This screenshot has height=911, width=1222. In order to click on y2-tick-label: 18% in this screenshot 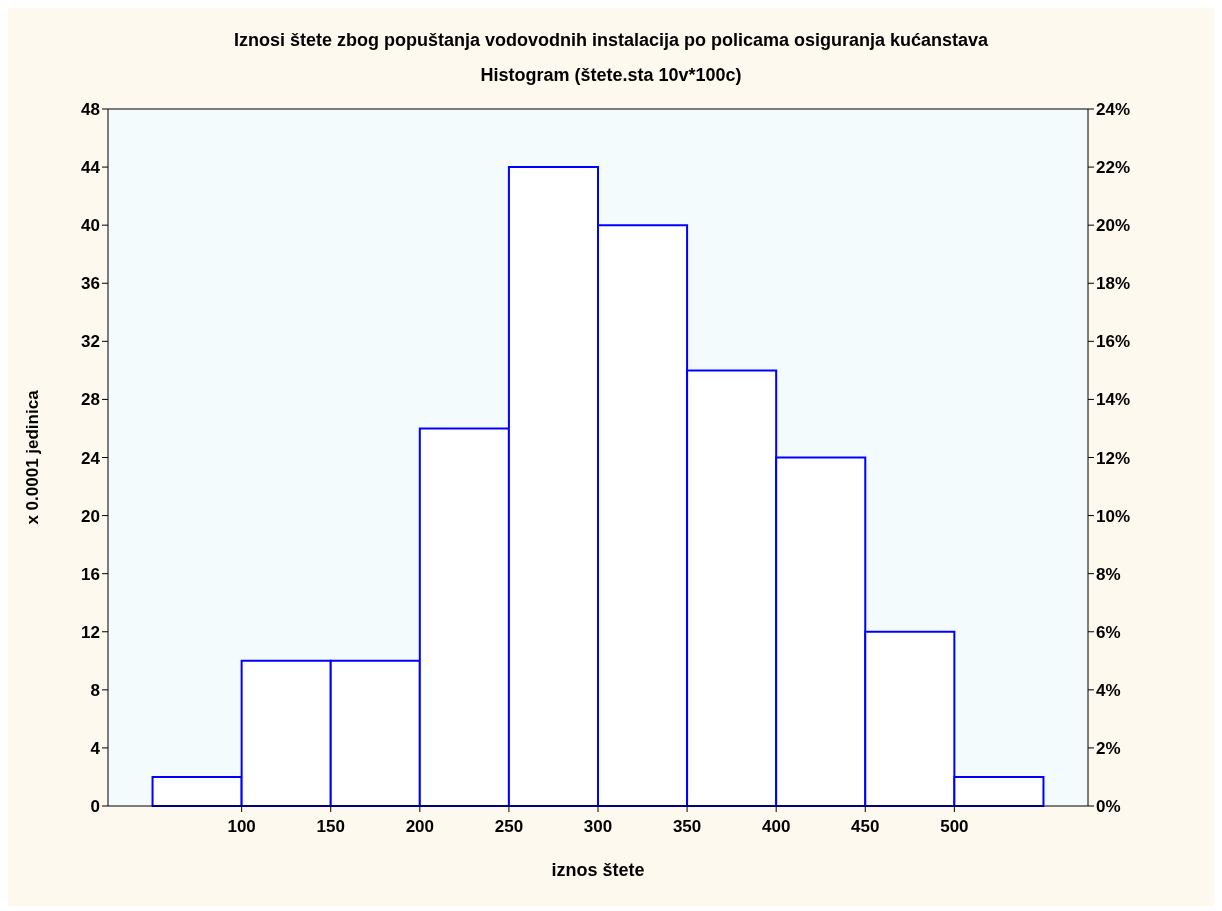, I will do `click(1113, 284)`.